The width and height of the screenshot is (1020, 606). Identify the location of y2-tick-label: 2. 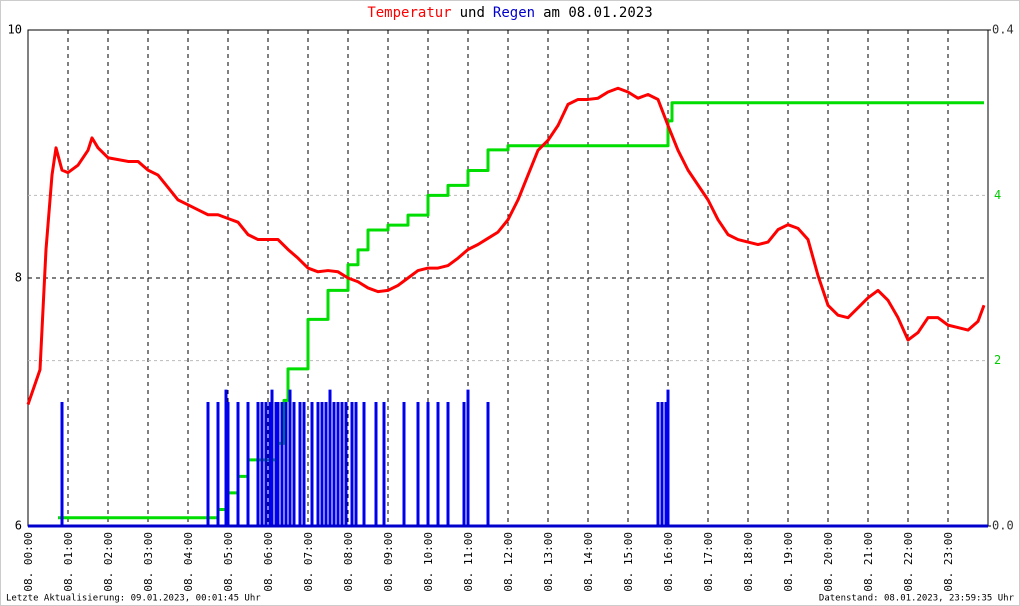
(997, 360).